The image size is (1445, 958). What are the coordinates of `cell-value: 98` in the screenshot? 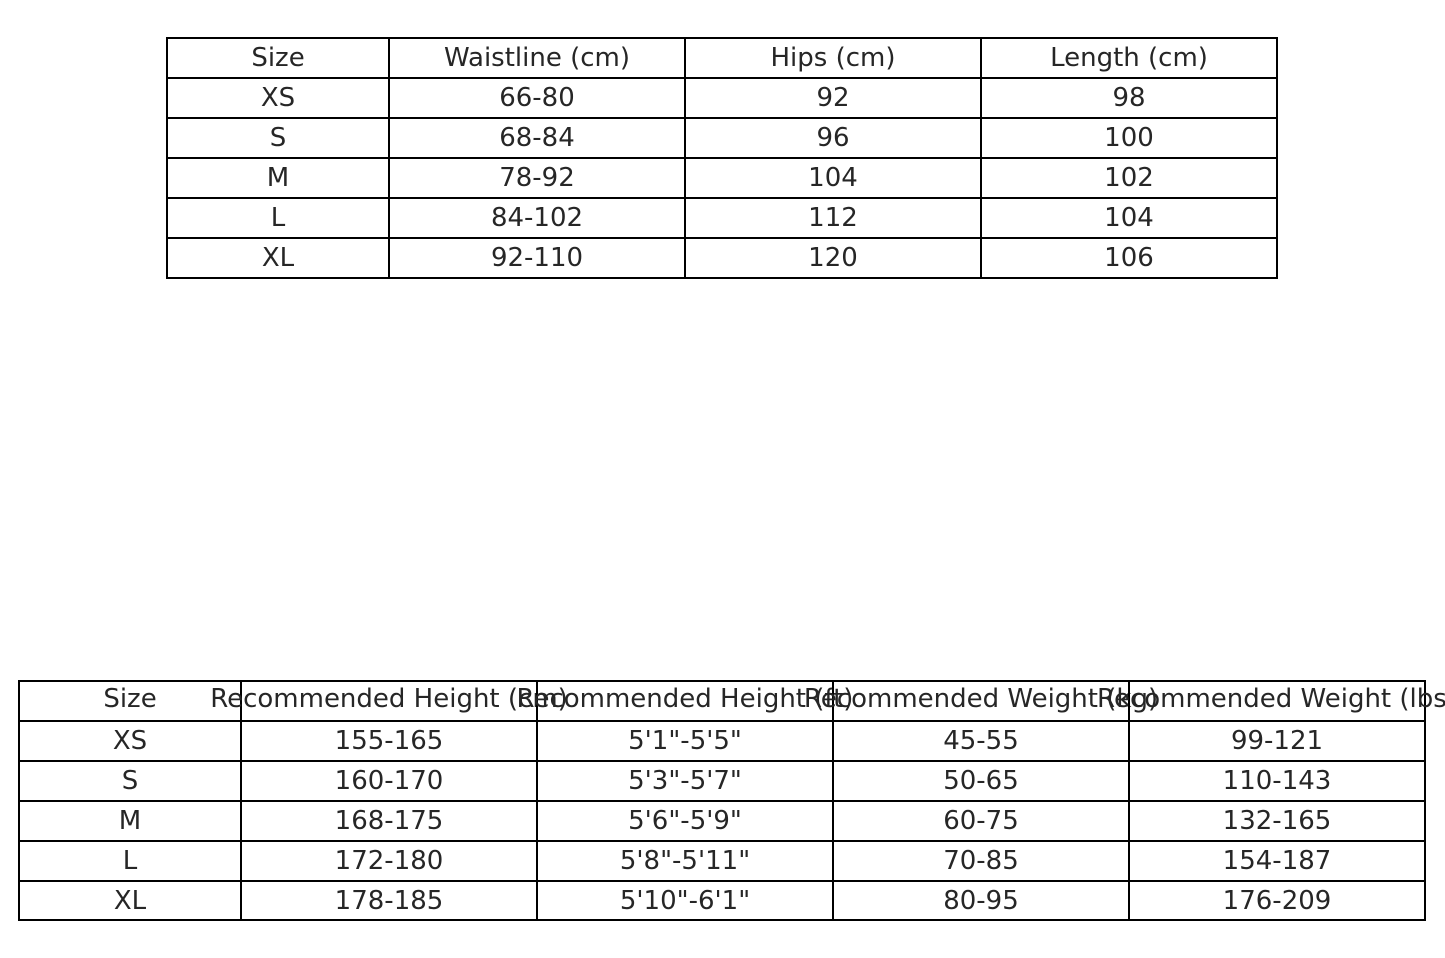 It's located at (1129, 98).